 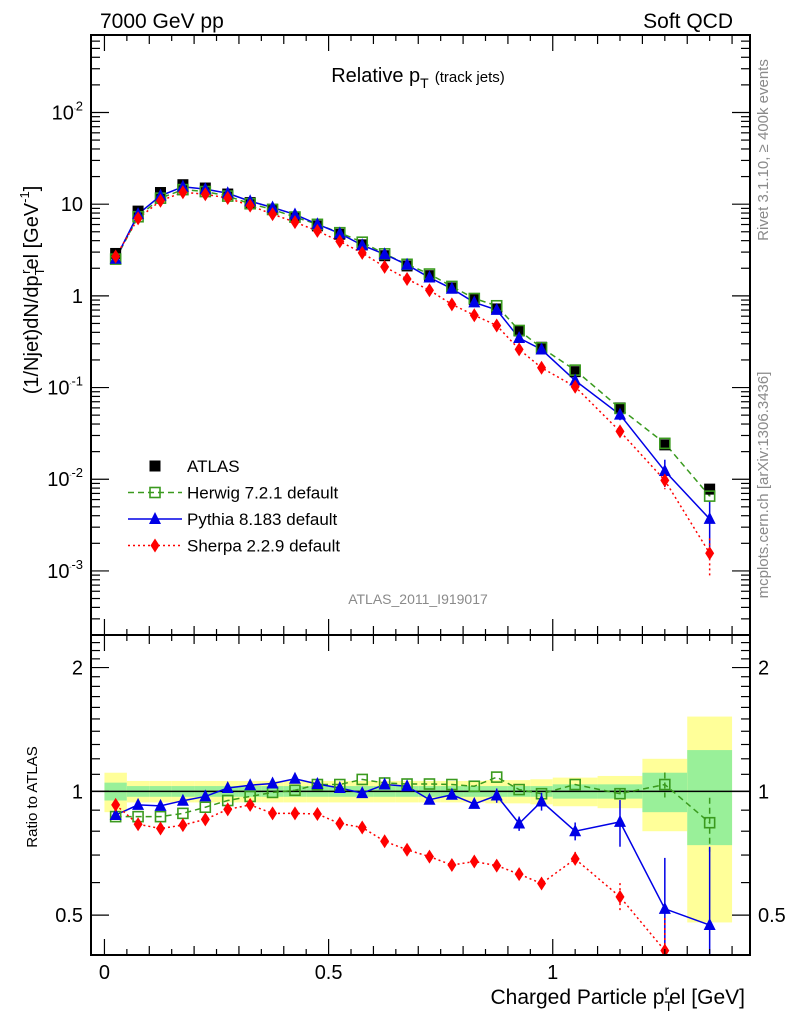 I want to click on herwig-point, so click(x=665, y=443).